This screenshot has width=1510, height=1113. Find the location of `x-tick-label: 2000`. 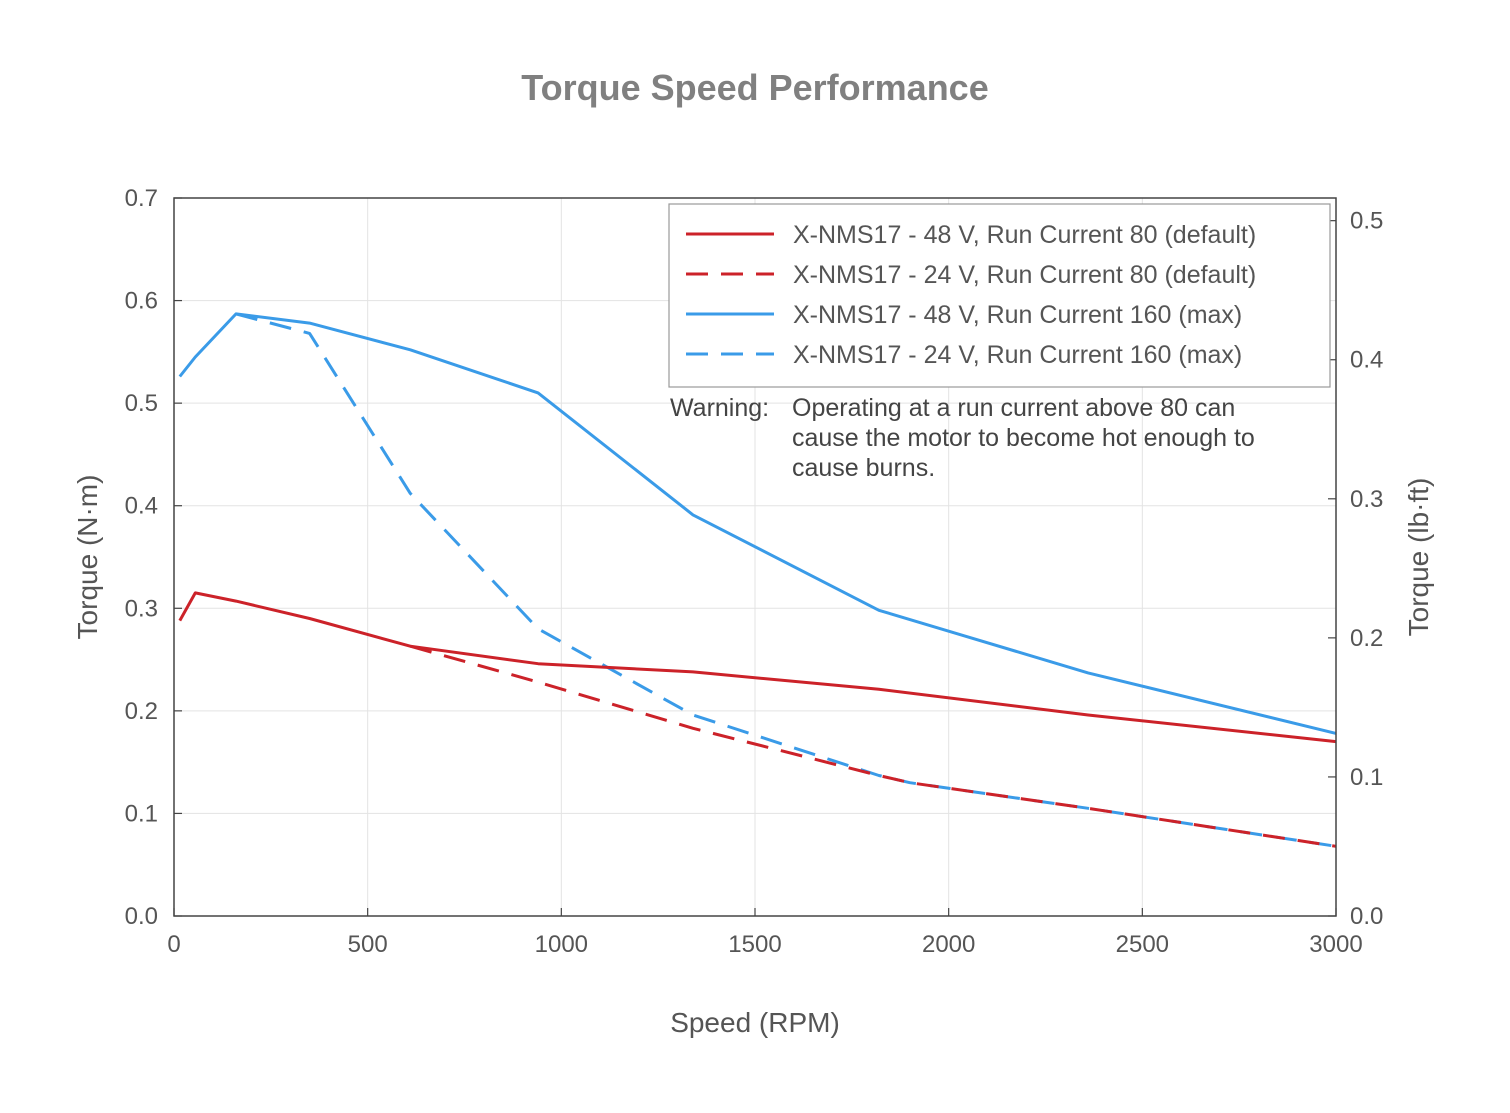

x-tick-label: 2000 is located at coordinates (948, 944).